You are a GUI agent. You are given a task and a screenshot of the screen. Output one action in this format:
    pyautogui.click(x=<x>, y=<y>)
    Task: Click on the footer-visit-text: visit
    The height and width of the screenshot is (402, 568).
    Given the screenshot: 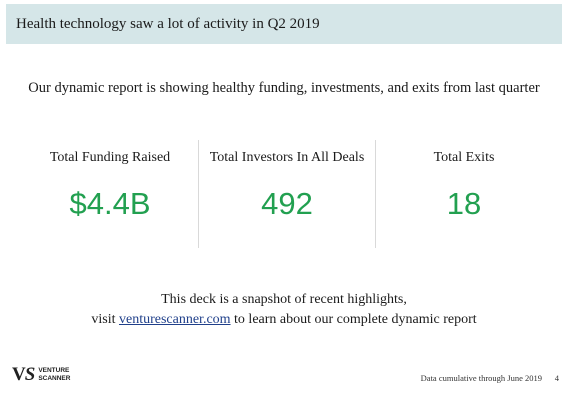 What is the action you would take?
    pyautogui.click(x=103, y=319)
    